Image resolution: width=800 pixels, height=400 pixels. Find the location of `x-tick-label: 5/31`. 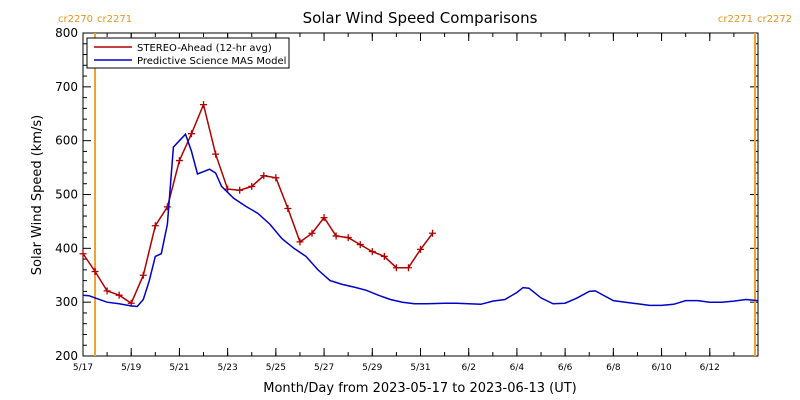

x-tick-label: 5/31 is located at coordinates (420, 368).